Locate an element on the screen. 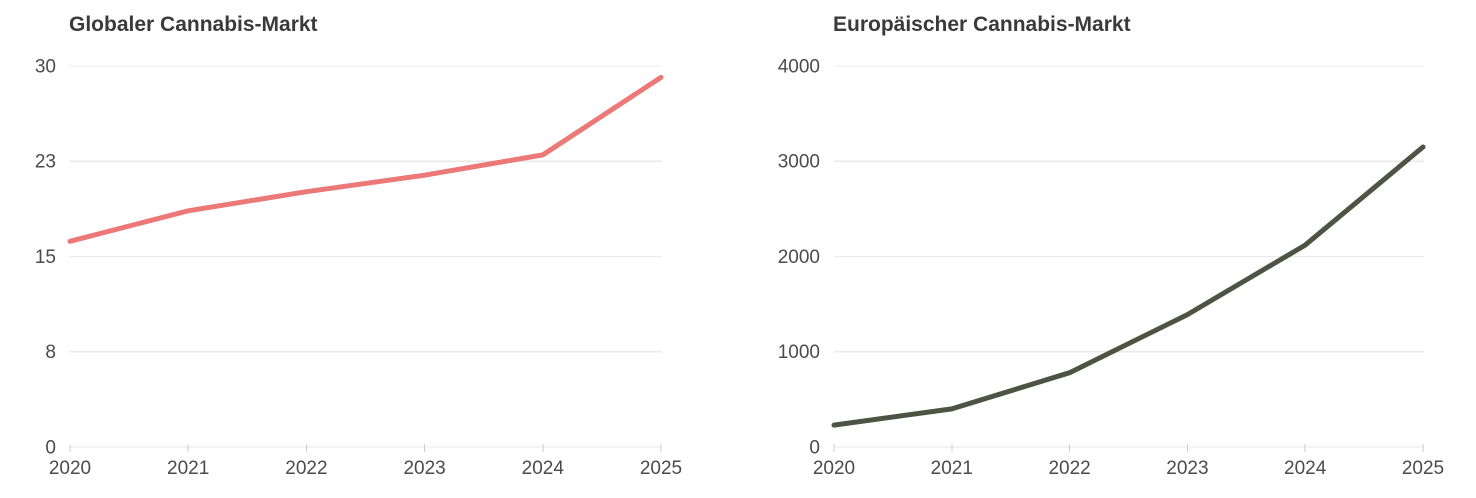 This screenshot has height=498, width=1476. y-axis-tick-label: 30 is located at coordinates (45, 66).